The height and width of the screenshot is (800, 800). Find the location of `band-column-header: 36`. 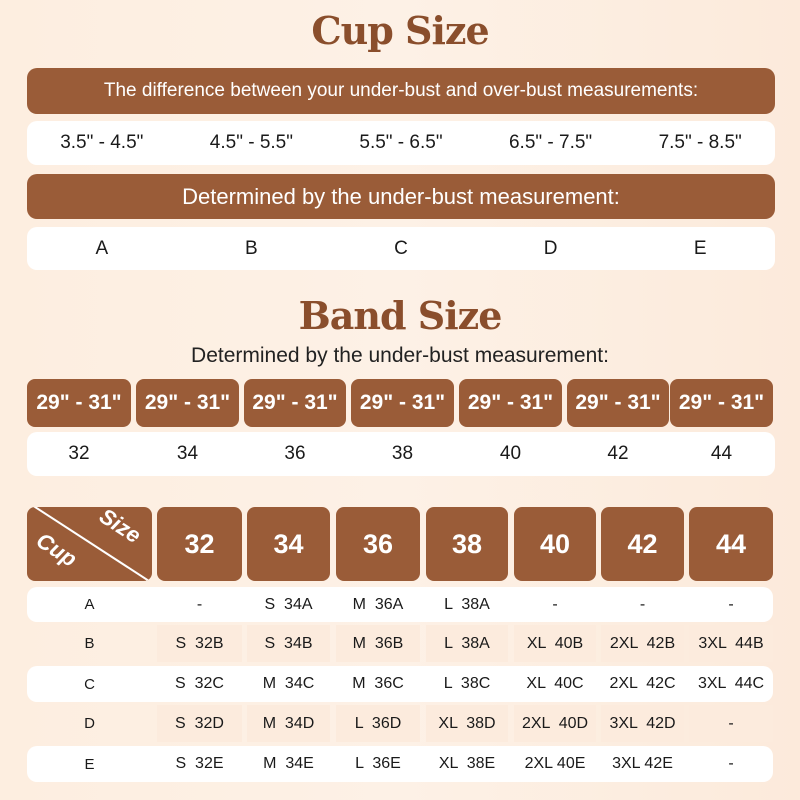

band-column-header: 36 is located at coordinates (378, 544).